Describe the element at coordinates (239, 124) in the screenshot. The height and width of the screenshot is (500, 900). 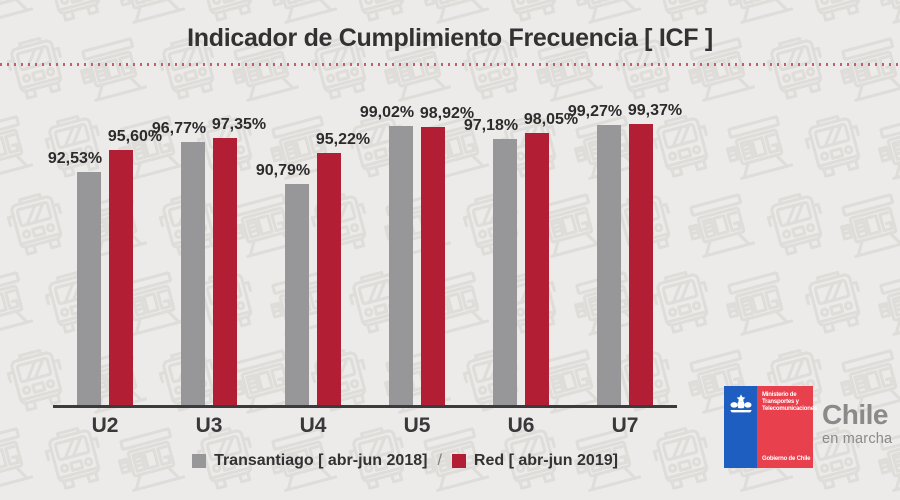
I see `bar-value-label: 97,35%` at that location.